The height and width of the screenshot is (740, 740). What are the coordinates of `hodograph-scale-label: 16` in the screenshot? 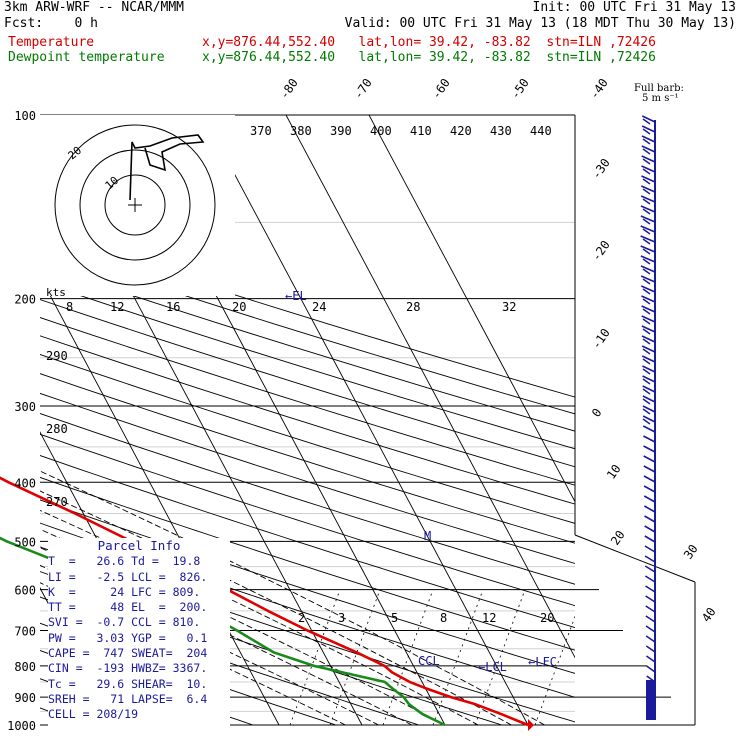 It's located at (173, 307).